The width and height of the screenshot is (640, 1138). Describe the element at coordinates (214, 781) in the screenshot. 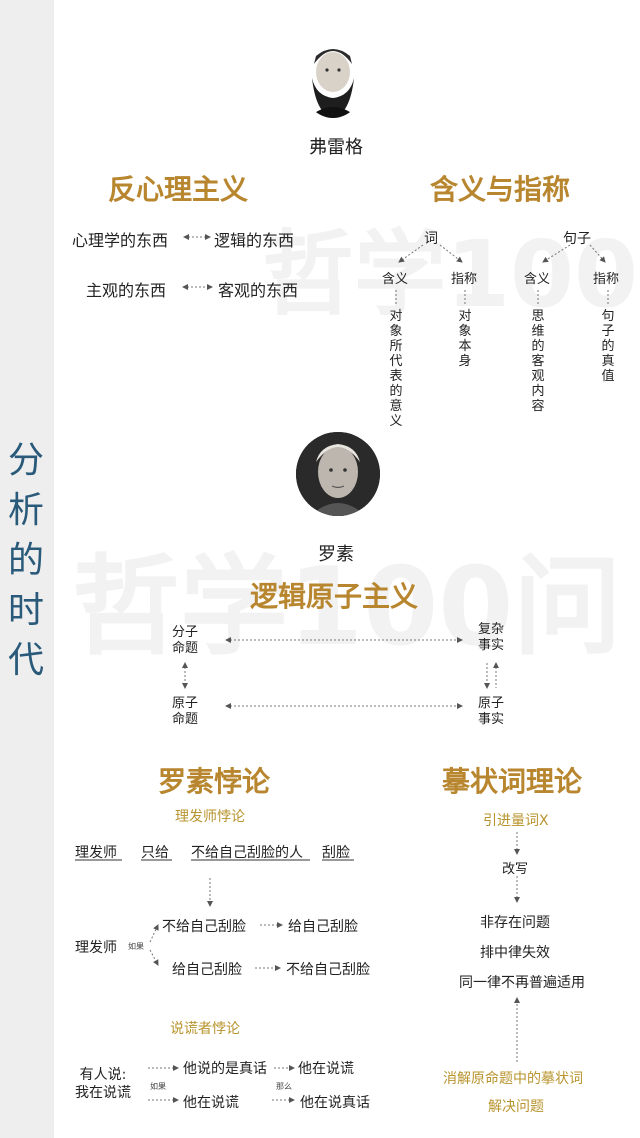

I see `paradox-title: 罗素悖论` at that location.